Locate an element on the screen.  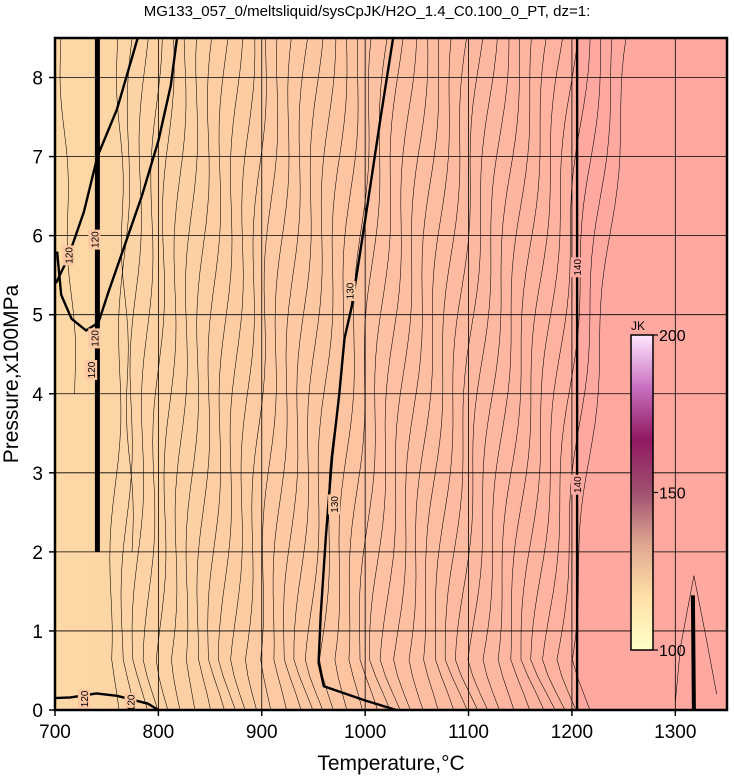
x-tick-label: 800 is located at coordinates (159, 732).